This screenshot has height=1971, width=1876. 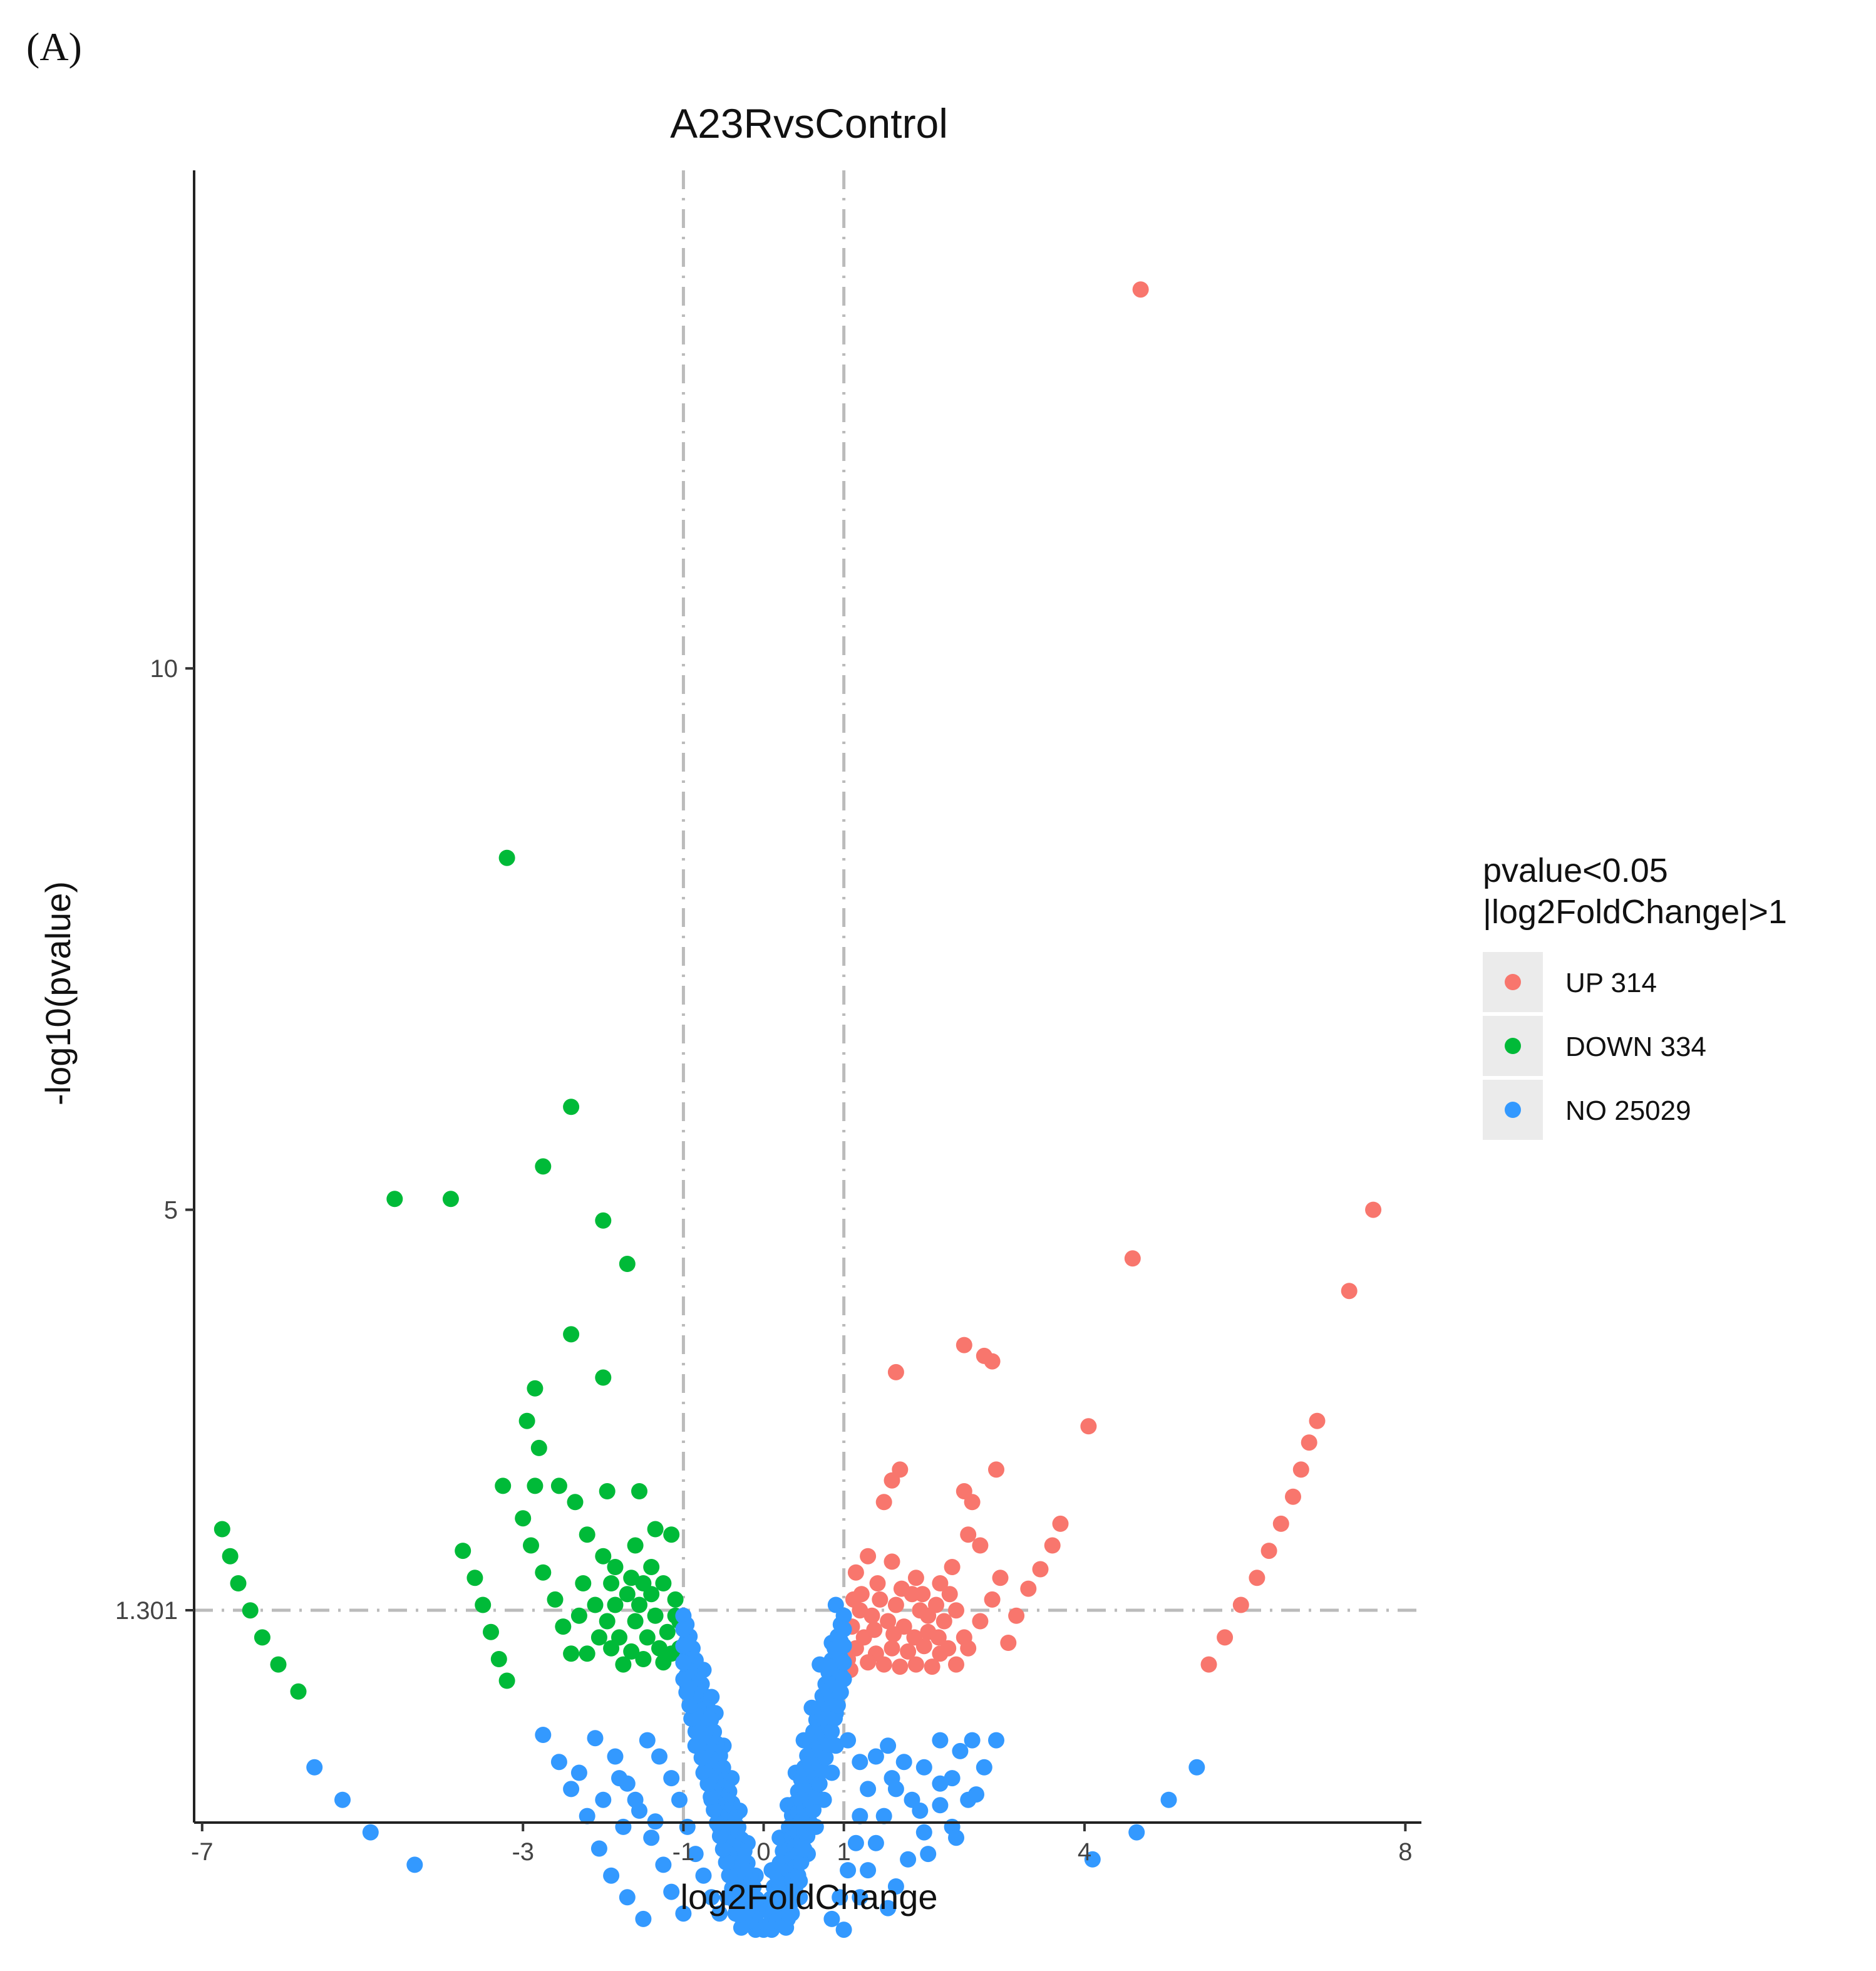 I want to click on x-axis-title: log2FoldChange, so click(x=809, y=1897).